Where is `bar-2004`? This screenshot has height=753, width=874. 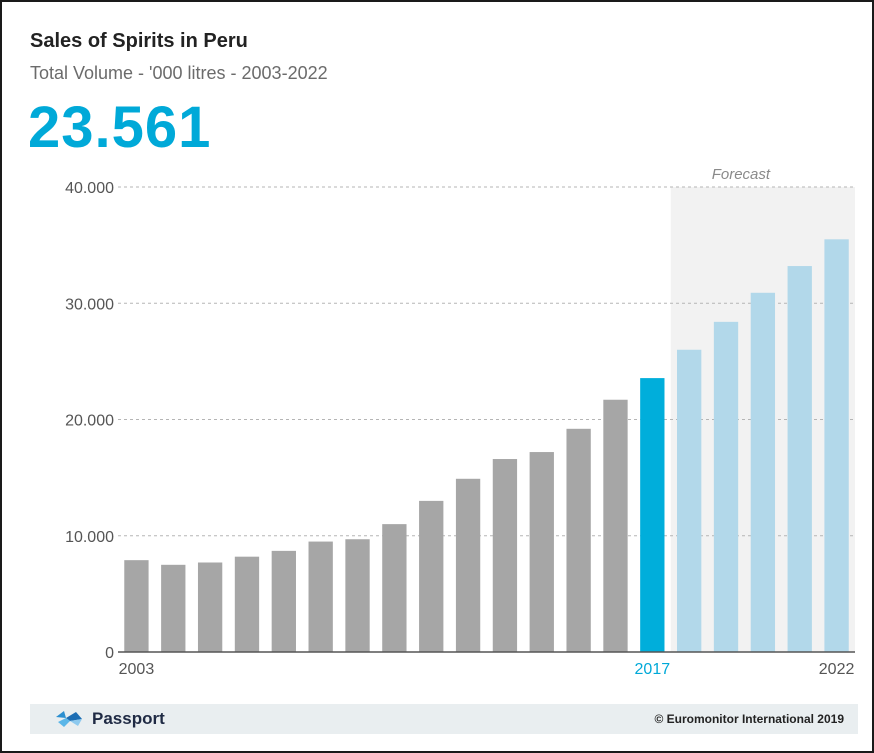
bar-2004 is located at coordinates (173, 608).